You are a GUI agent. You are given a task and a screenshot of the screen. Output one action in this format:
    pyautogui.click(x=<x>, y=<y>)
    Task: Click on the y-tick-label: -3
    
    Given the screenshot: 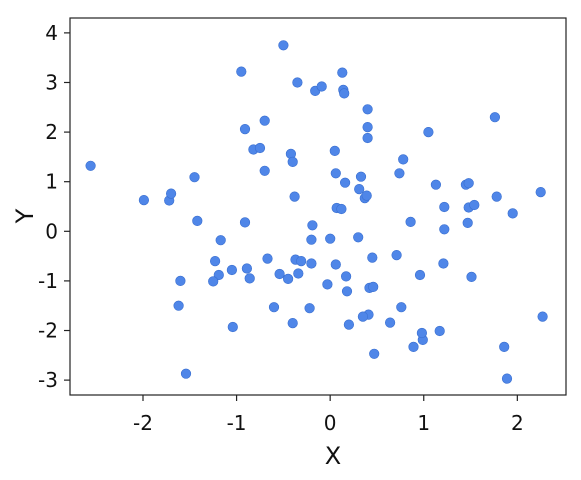 What is the action you would take?
    pyautogui.click(x=48, y=380)
    